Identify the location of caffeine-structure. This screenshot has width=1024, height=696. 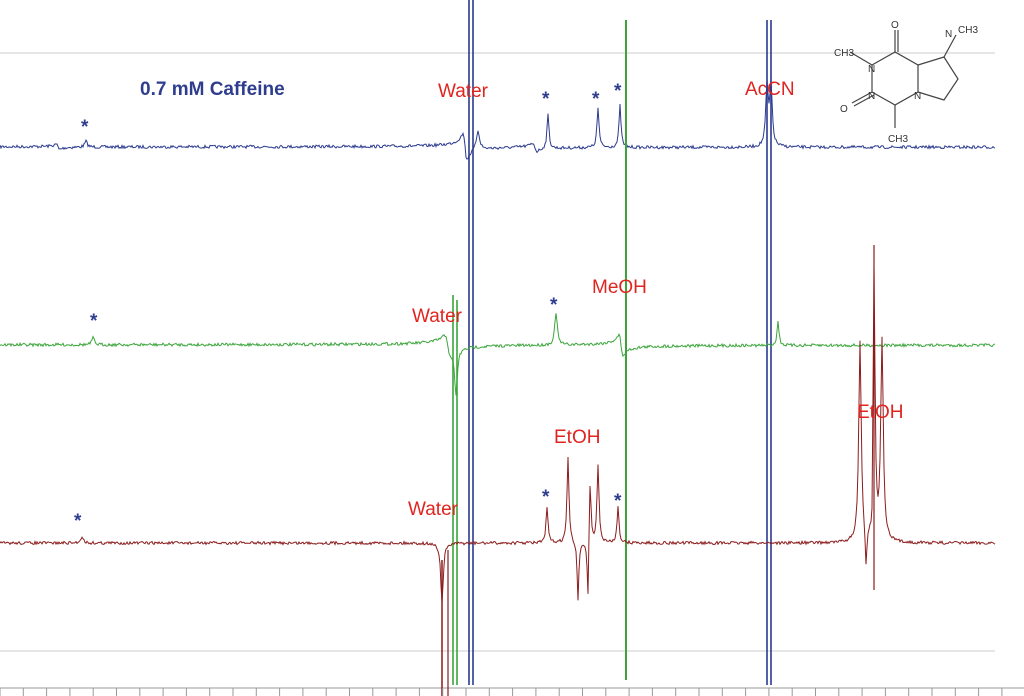
(904, 79).